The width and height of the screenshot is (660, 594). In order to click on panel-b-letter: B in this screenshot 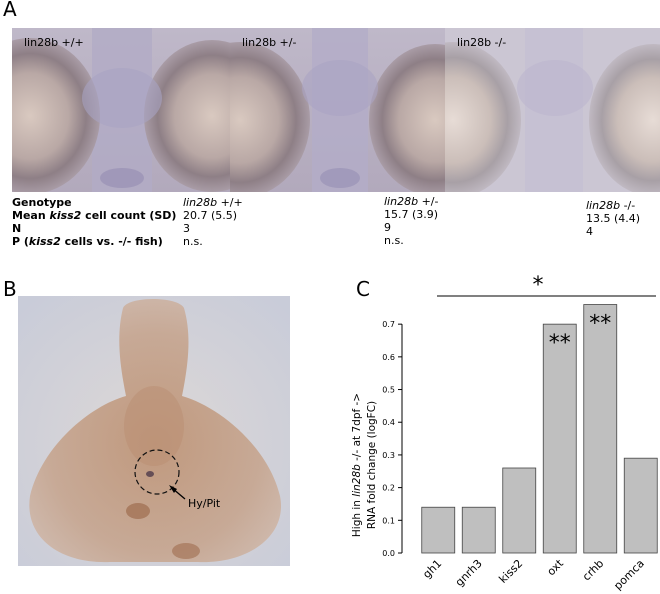, I will do `click(10, 289)`.